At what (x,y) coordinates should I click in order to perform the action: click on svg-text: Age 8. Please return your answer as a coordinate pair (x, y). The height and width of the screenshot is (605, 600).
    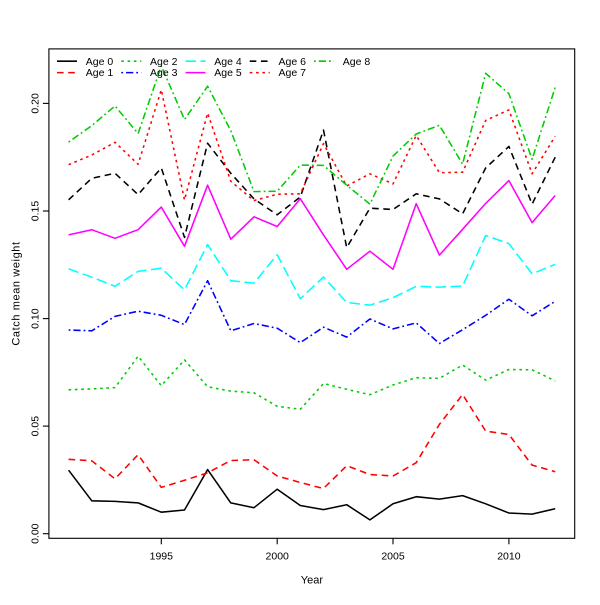
    Looking at the image, I should click on (357, 62).